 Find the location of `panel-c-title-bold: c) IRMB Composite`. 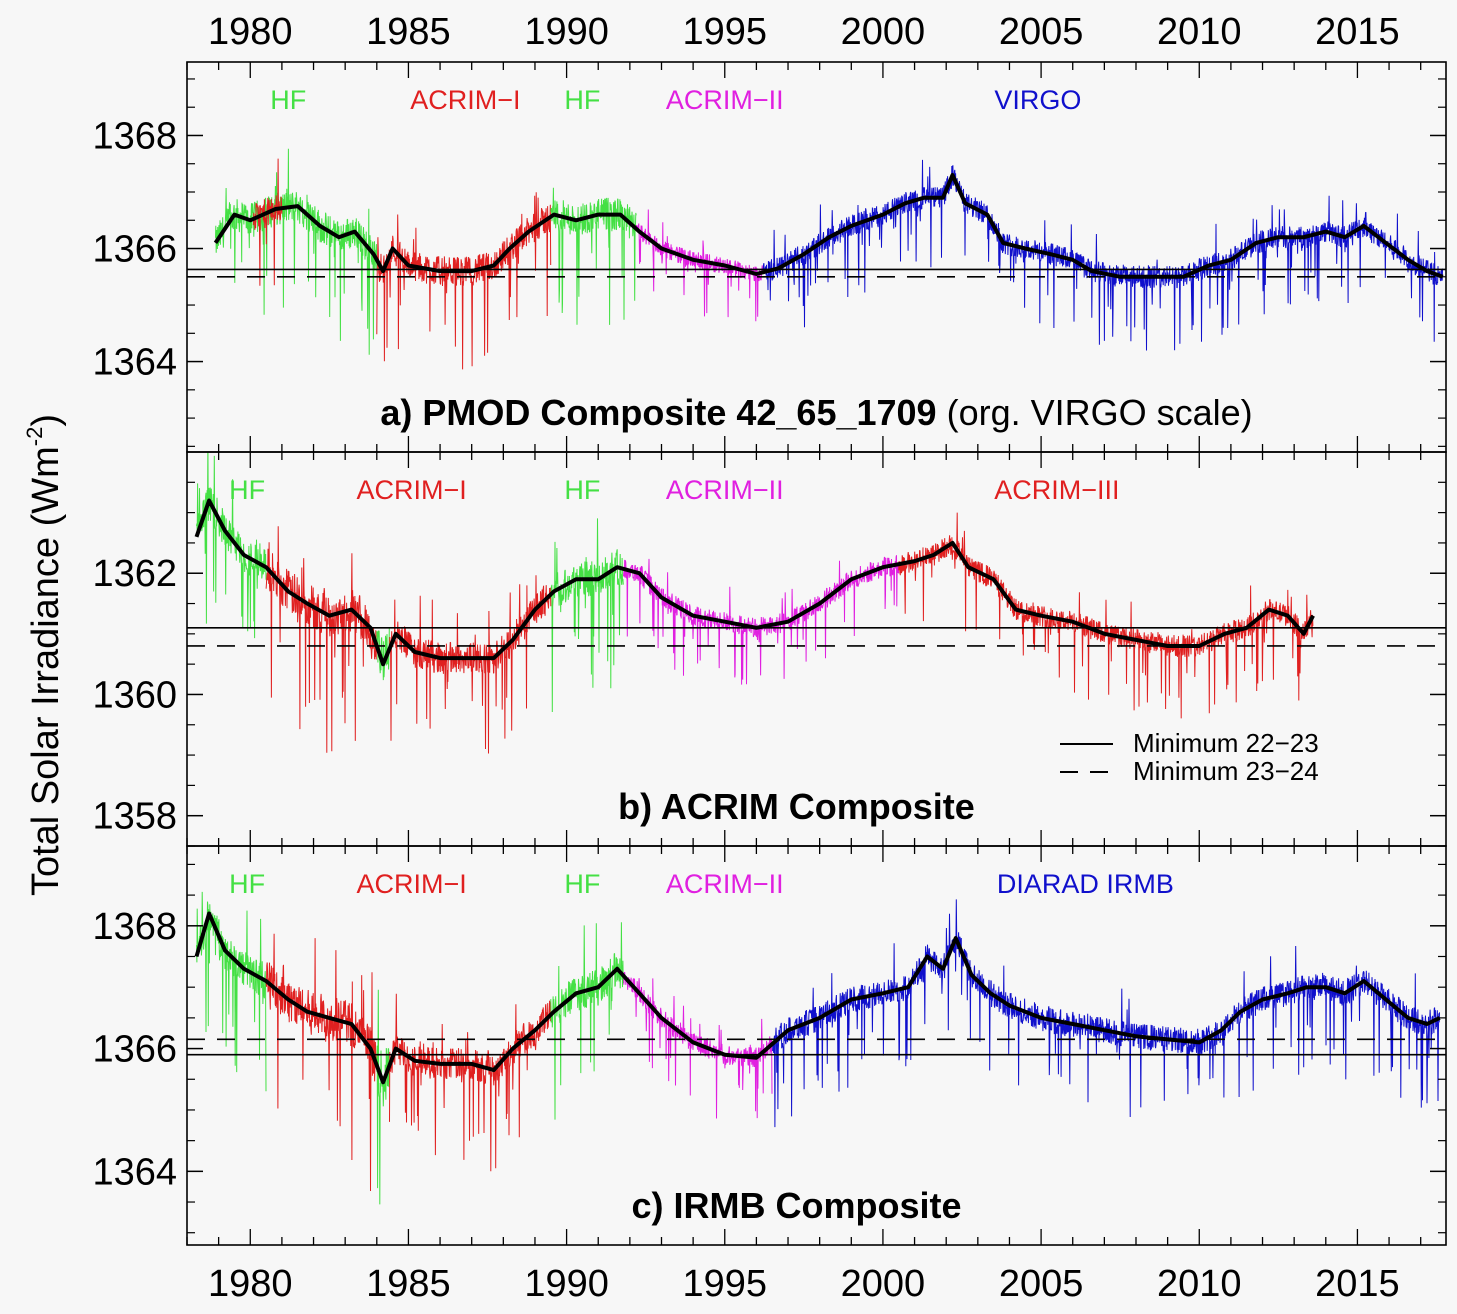

panel-c-title-bold: c) IRMB Composite is located at coordinates (796, 1205).